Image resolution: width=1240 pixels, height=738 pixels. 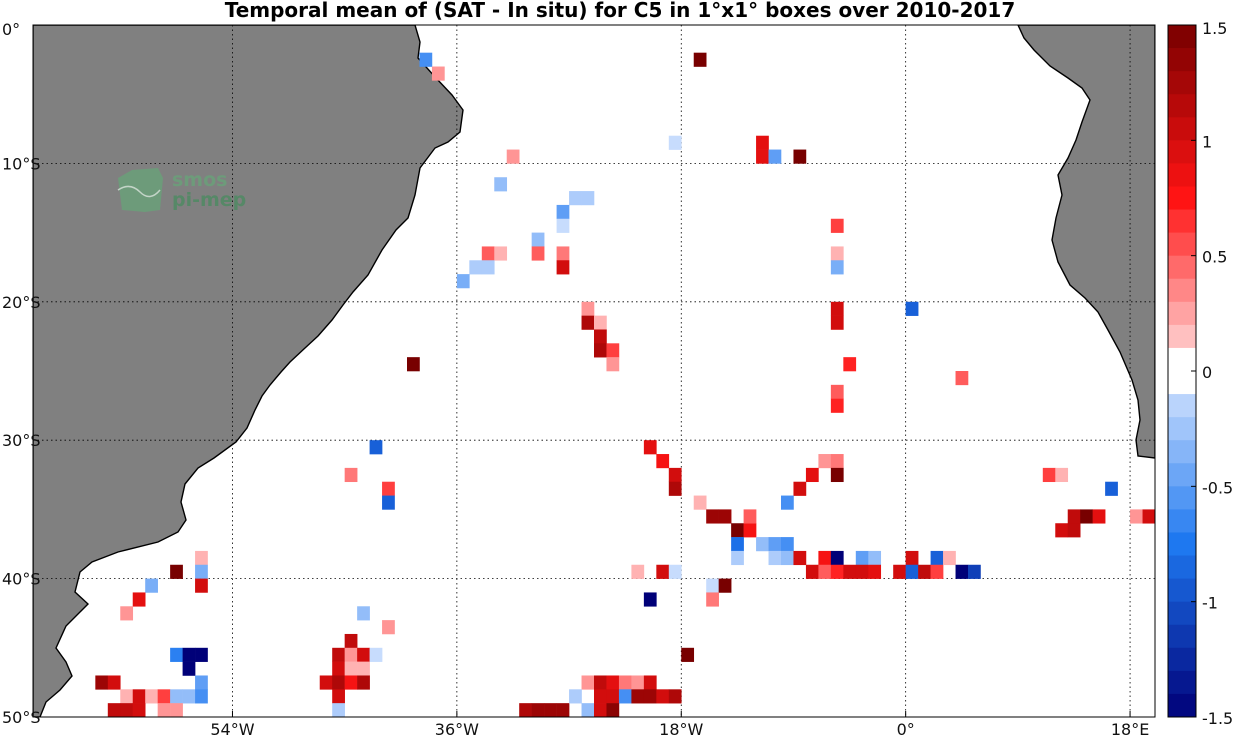 What do you see at coordinates (21, 302) in the screenshot?
I see `y-tick-label: 20°S` at bounding box center [21, 302].